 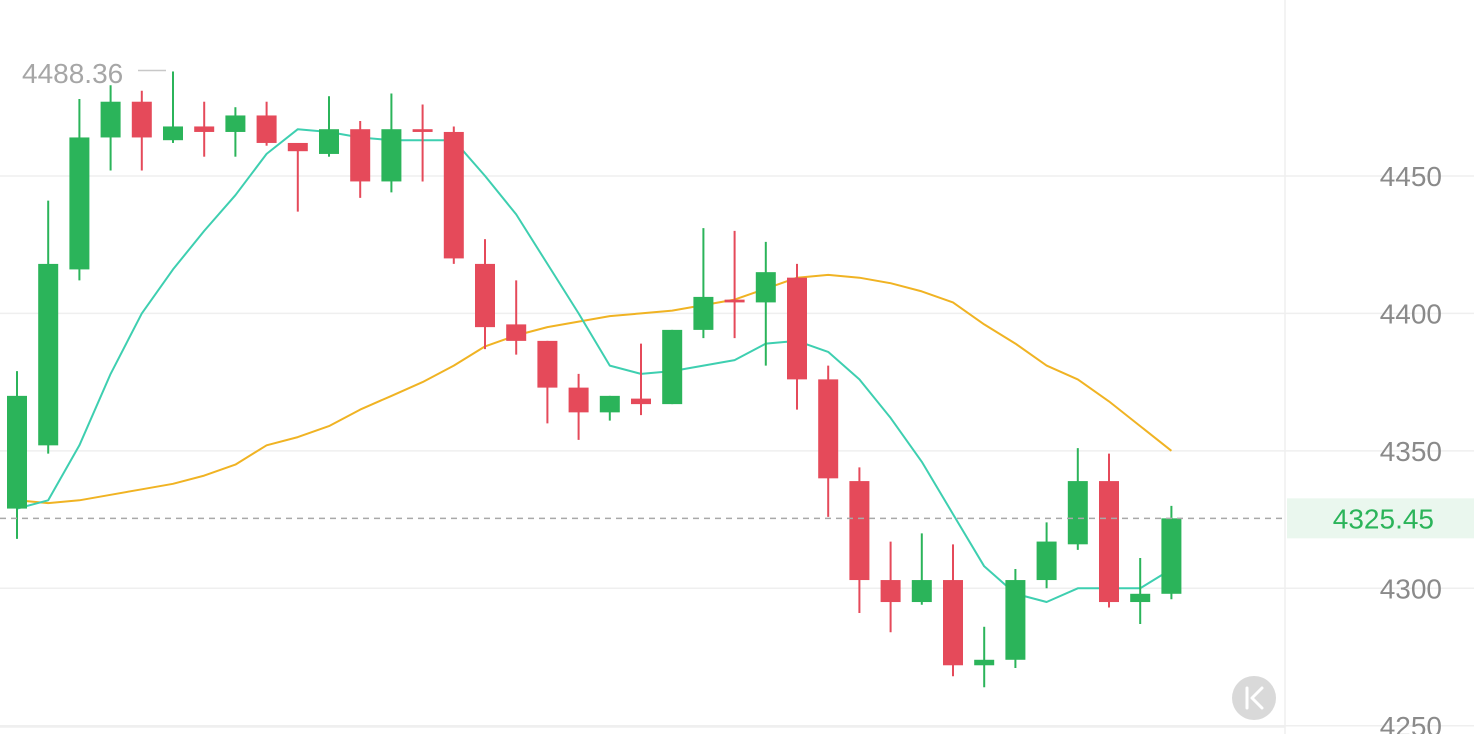 I want to click on y-tick-label: 4450, so click(x=1411, y=176).